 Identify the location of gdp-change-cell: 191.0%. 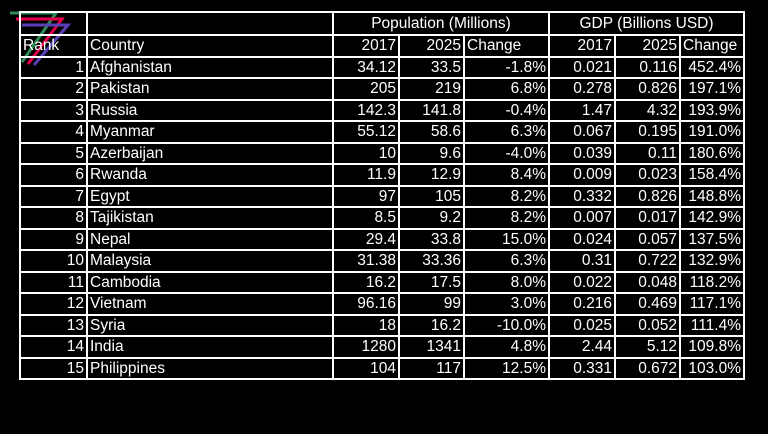
(712, 132).